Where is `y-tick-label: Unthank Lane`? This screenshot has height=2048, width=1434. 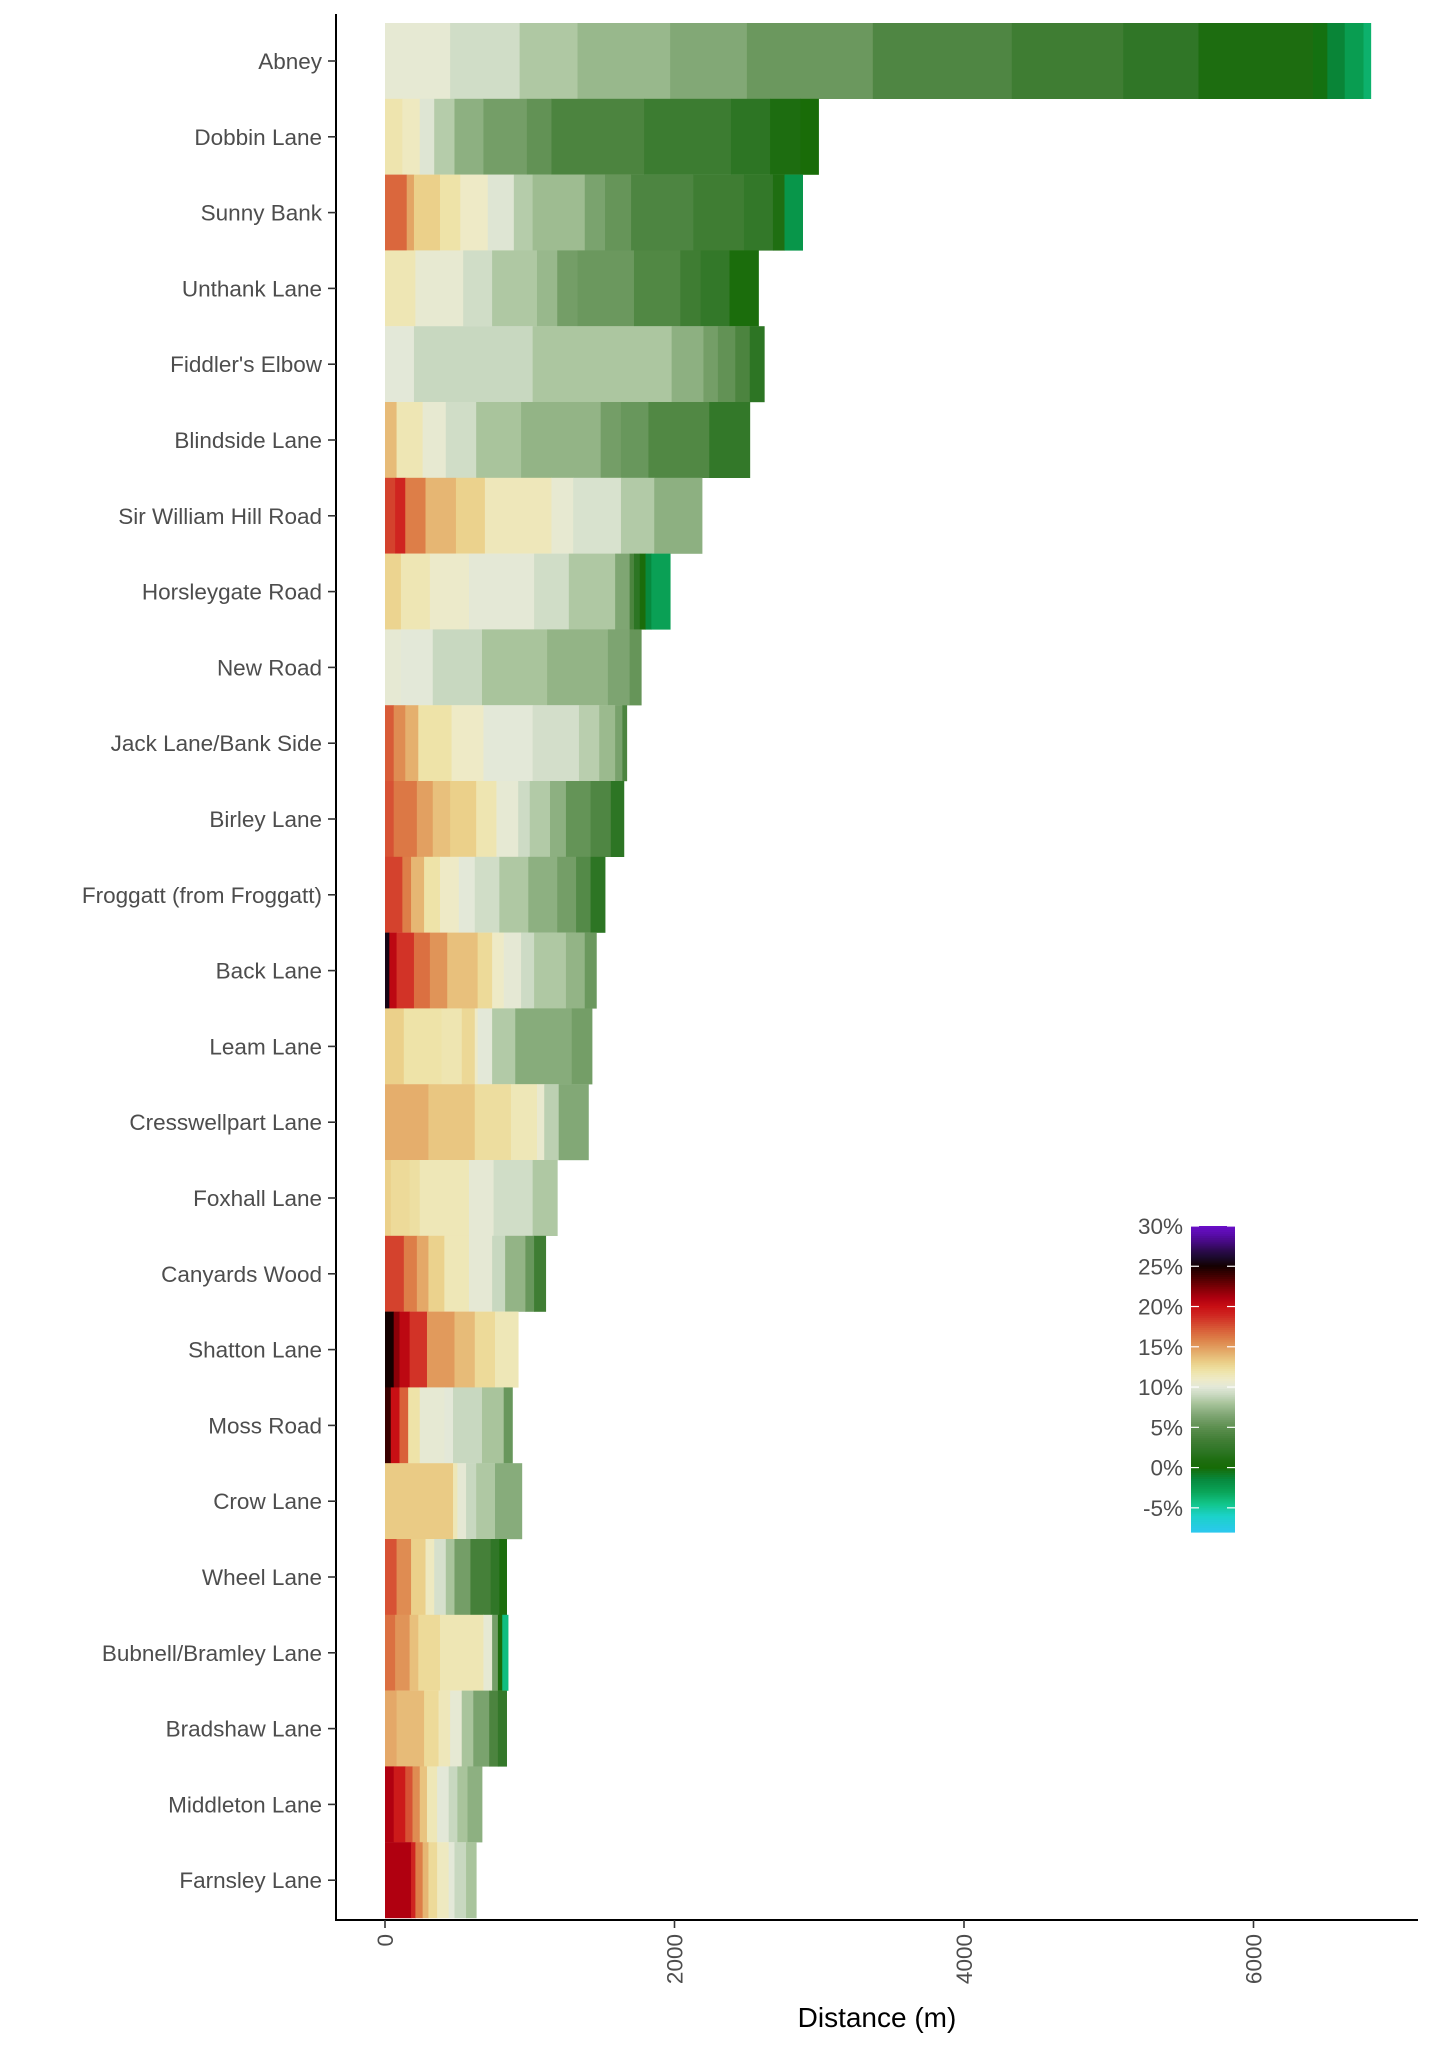
y-tick-label: Unthank Lane is located at coordinates (252, 288).